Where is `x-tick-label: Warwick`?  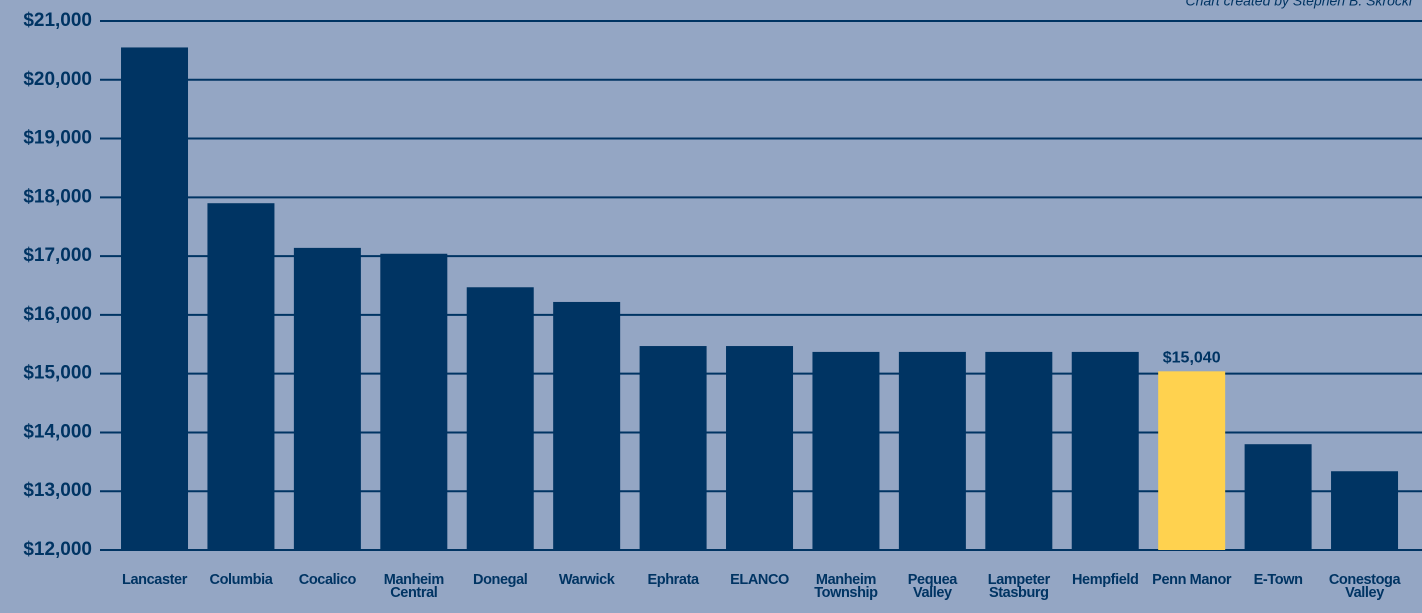
x-tick-label: Warwick is located at coordinates (586, 580).